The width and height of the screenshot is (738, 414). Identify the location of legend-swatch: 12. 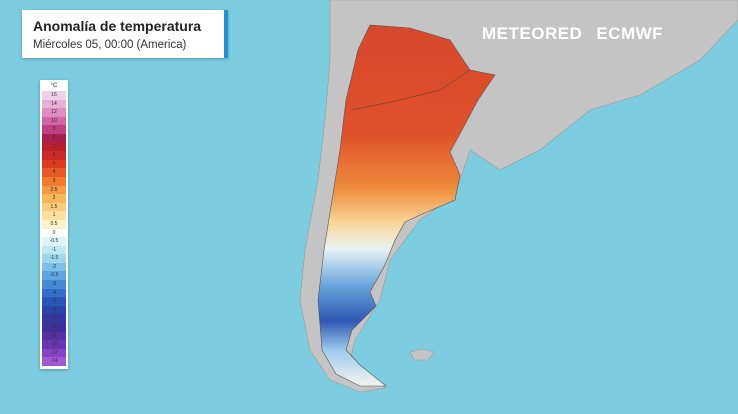
(54, 112).